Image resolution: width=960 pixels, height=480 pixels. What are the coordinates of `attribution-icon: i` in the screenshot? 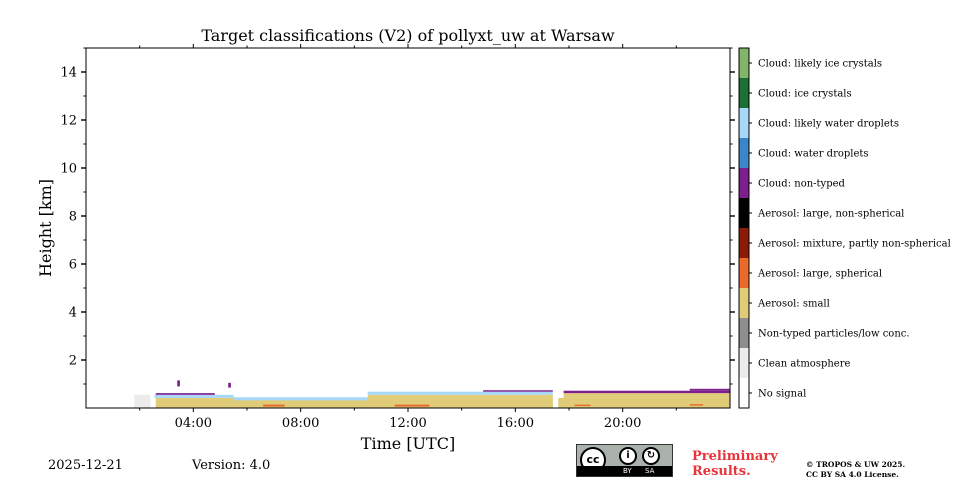 It's located at (628, 456).